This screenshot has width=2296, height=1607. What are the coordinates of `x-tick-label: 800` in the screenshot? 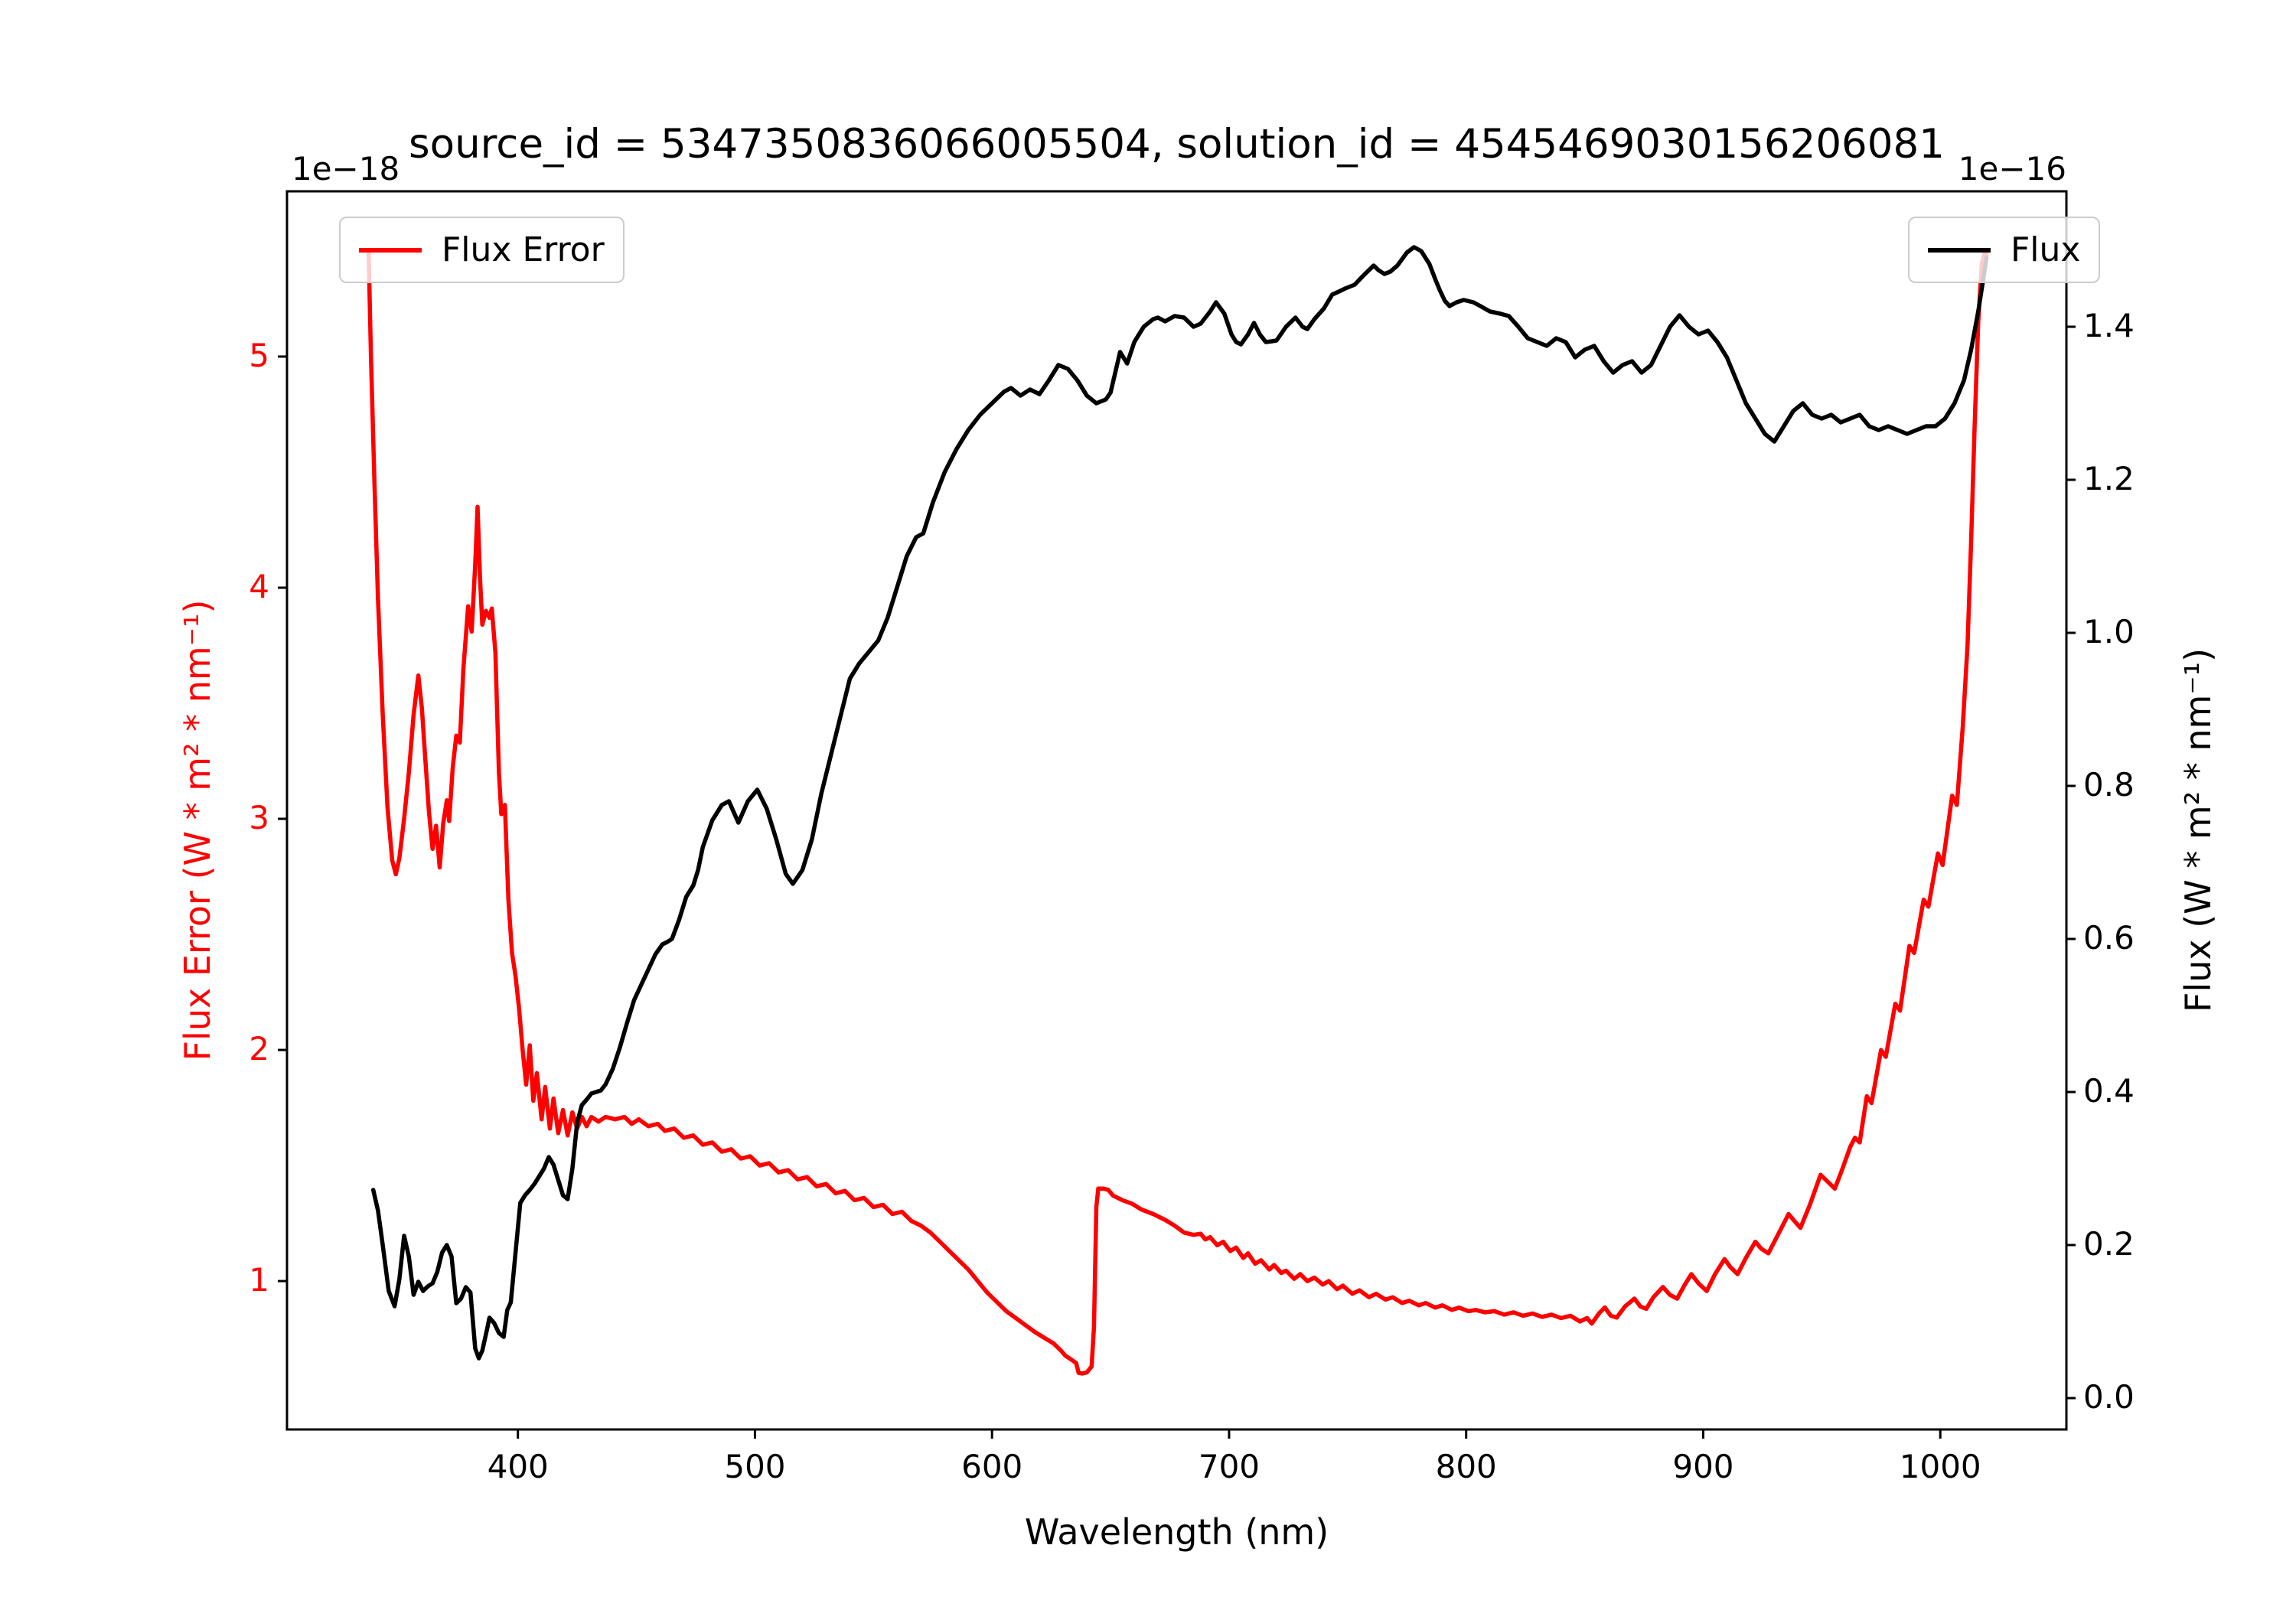 It's located at (1466, 1466).